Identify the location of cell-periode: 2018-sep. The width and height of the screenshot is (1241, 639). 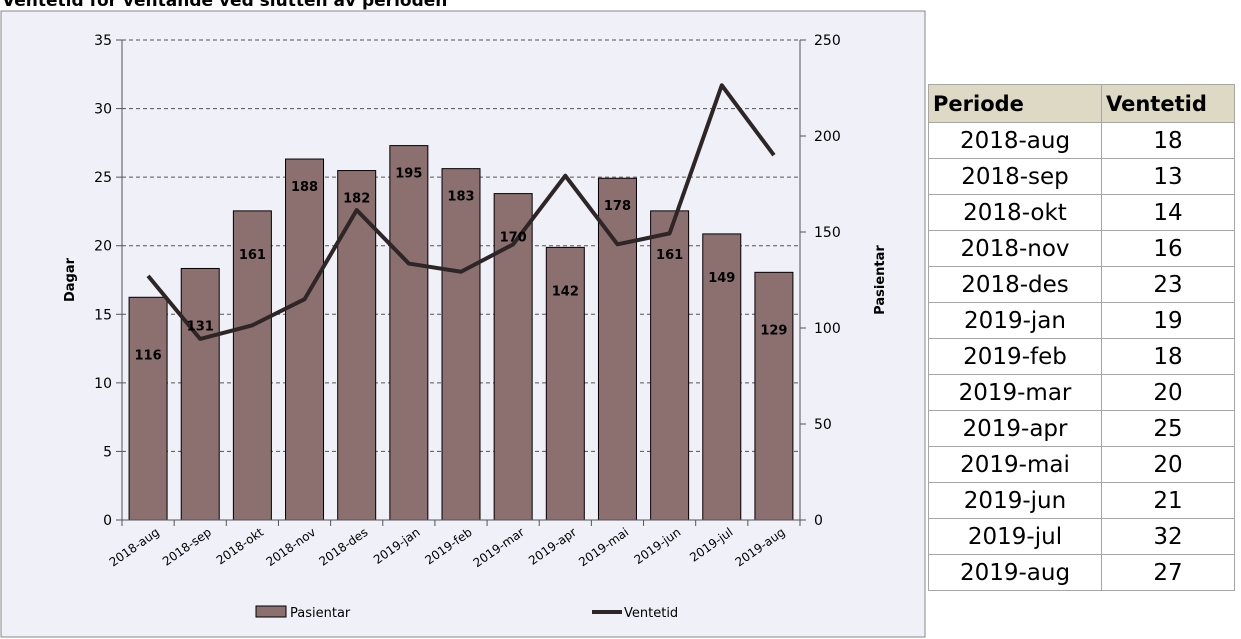
(1015, 176).